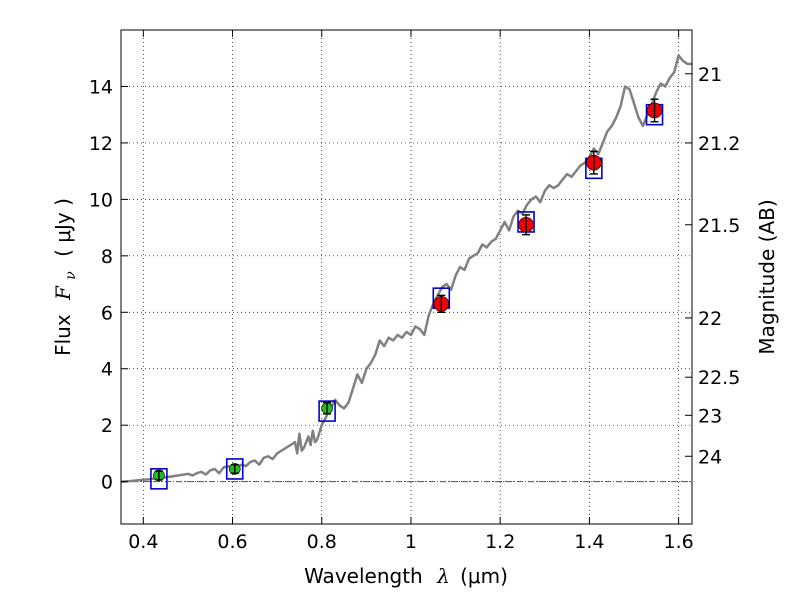 This screenshot has width=800, height=600. Describe the element at coordinates (322, 542) in the screenshot. I see `x-tick-label: 0.8` at that location.